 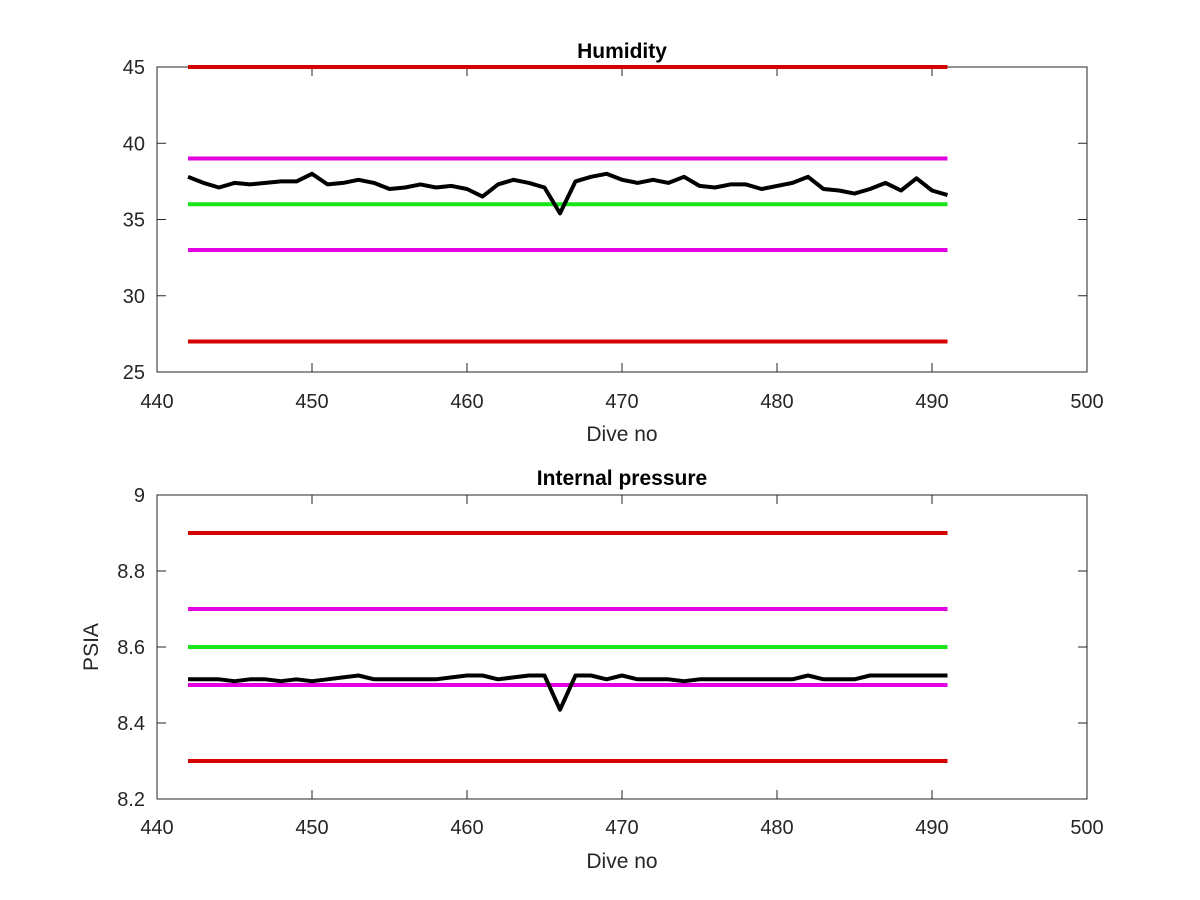 What do you see at coordinates (131, 724) in the screenshot?
I see `y-tick-label: 8.4` at bounding box center [131, 724].